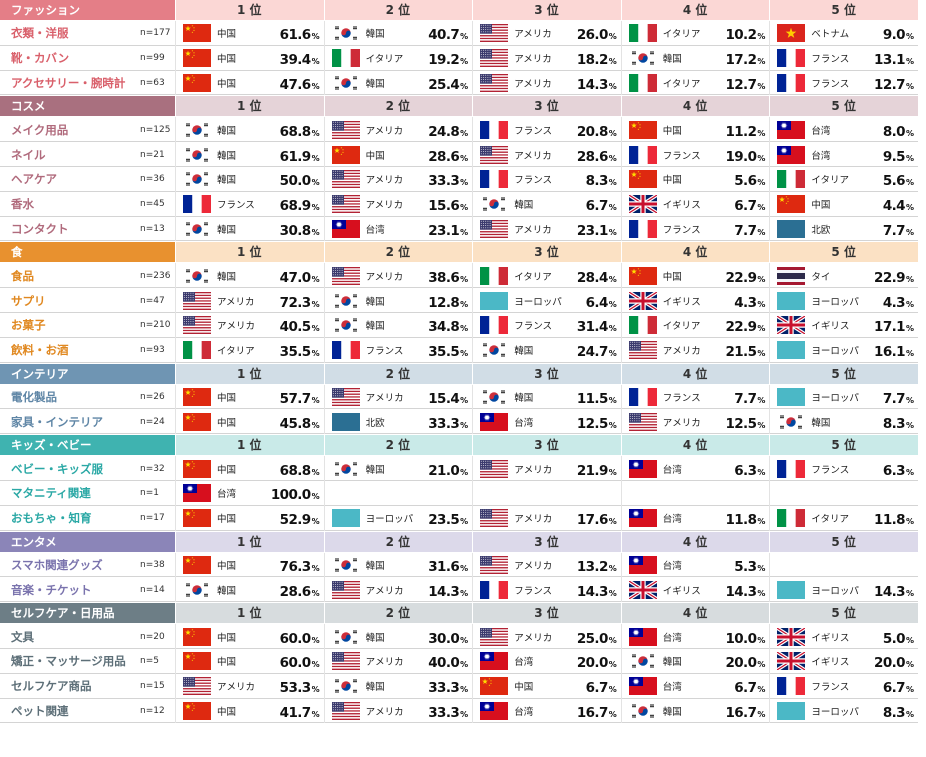 The width and height of the screenshot is (926, 757). What do you see at coordinates (68, 82) in the screenshot?
I see `category-label: アクセサリー・腕時計` at bounding box center [68, 82].